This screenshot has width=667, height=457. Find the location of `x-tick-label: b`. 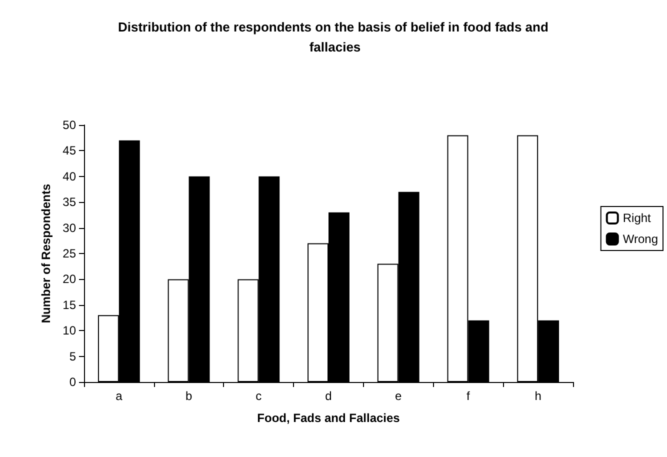

x-tick-label: b is located at coordinates (188, 396).